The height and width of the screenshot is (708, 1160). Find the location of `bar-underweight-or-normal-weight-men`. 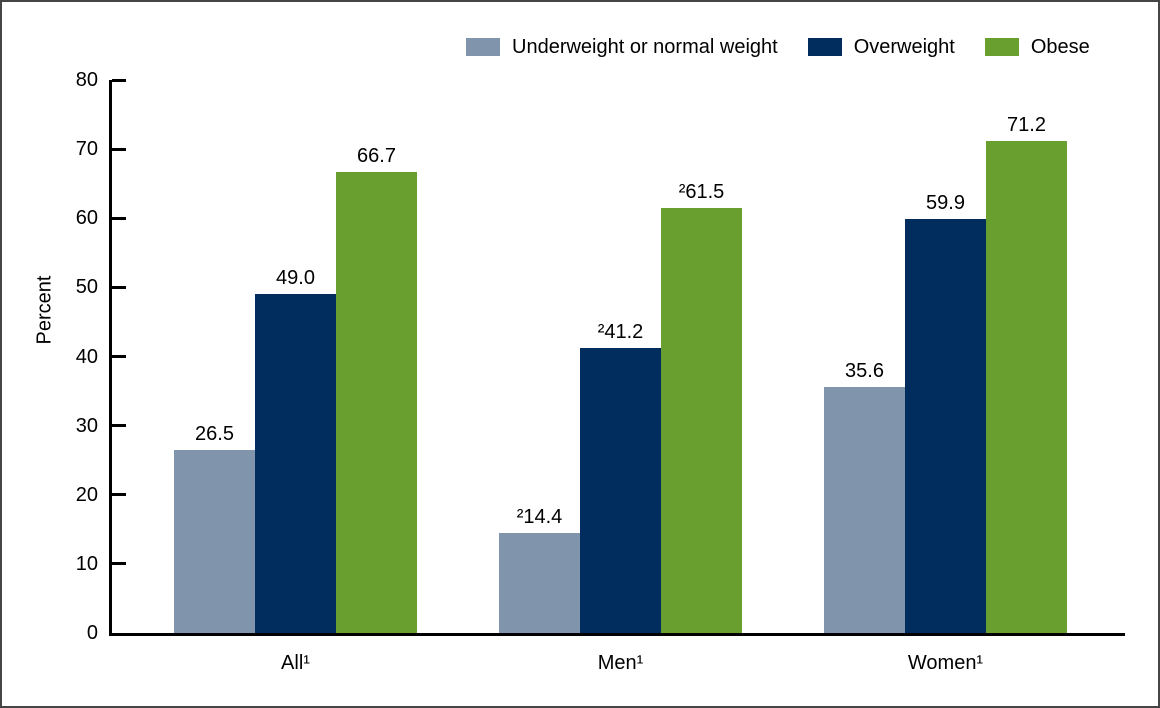

bar-underweight-or-normal-weight-men is located at coordinates (539, 583).